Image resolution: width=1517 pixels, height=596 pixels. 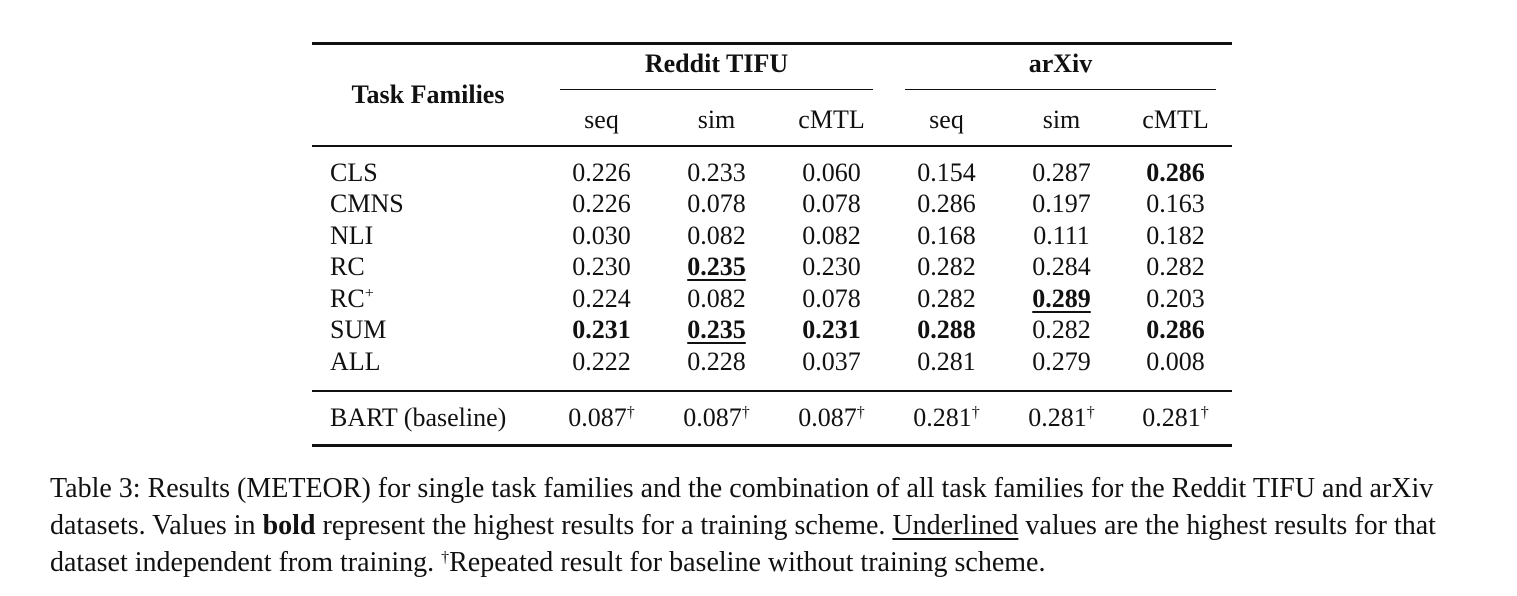 I want to click on row-label: RC+, so click(x=428, y=299).